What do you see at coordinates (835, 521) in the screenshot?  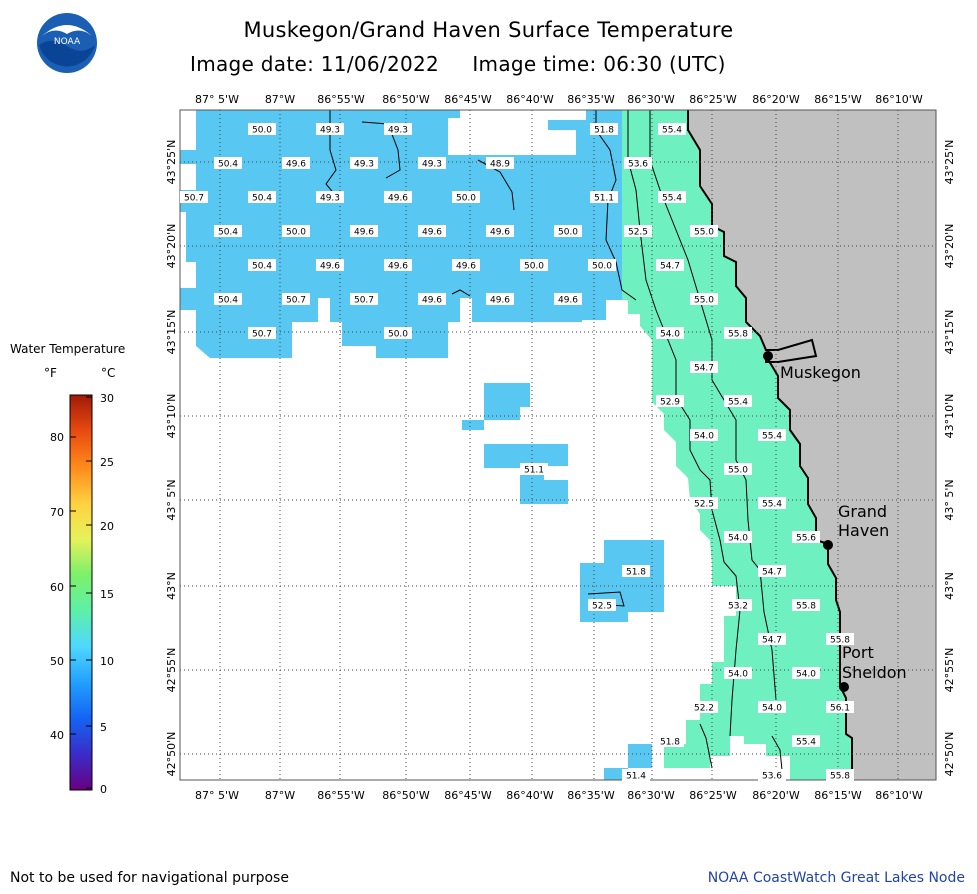 I see `city-markers: Muskegon Grand Haven Port Sheldon` at bounding box center [835, 521].